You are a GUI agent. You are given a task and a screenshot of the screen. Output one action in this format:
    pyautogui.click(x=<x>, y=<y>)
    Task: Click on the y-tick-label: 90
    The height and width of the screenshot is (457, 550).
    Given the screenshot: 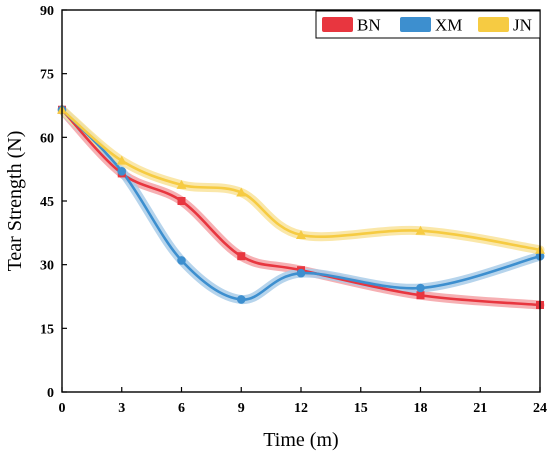 What is the action you would take?
    pyautogui.click(x=47, y=11)
    